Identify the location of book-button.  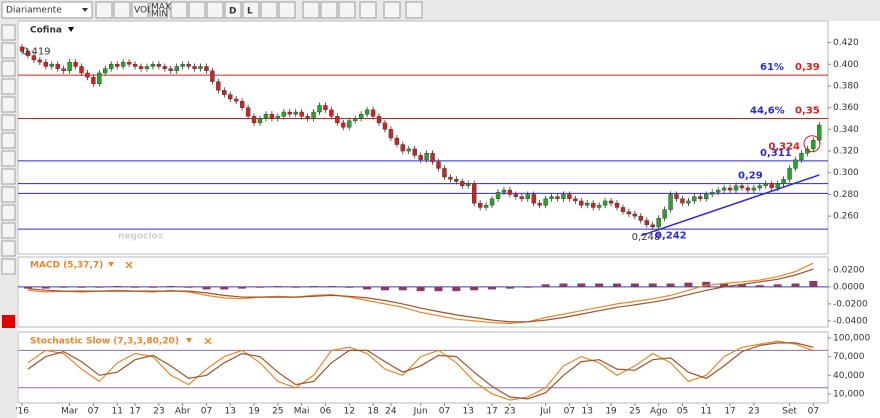
(414, 10).